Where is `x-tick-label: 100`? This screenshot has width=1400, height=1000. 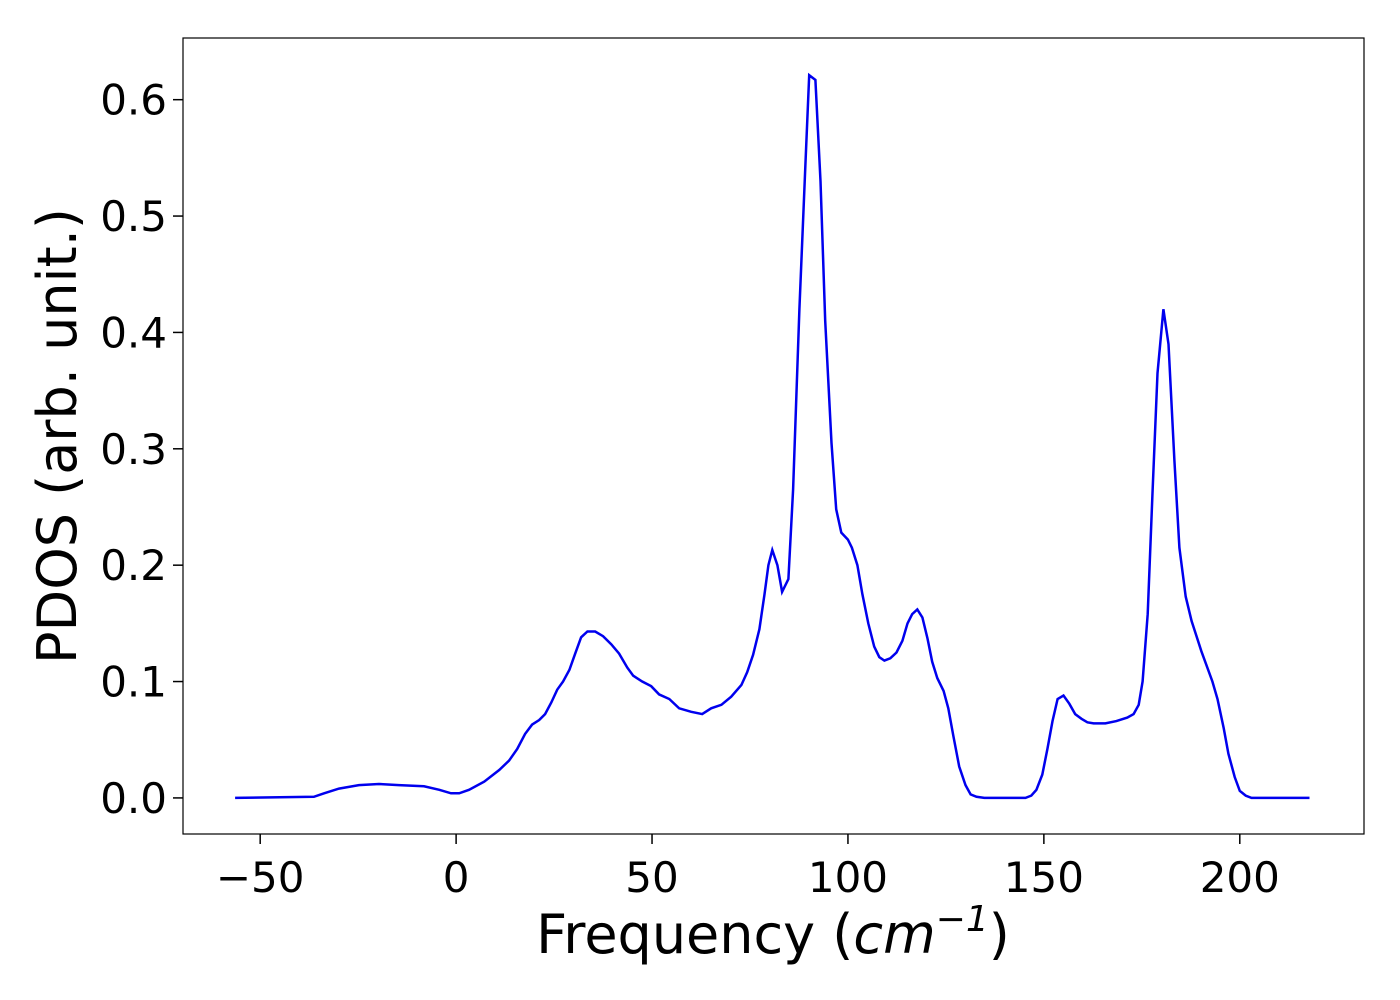 x-tick-label: 100 is located at coordinates (848, 877).